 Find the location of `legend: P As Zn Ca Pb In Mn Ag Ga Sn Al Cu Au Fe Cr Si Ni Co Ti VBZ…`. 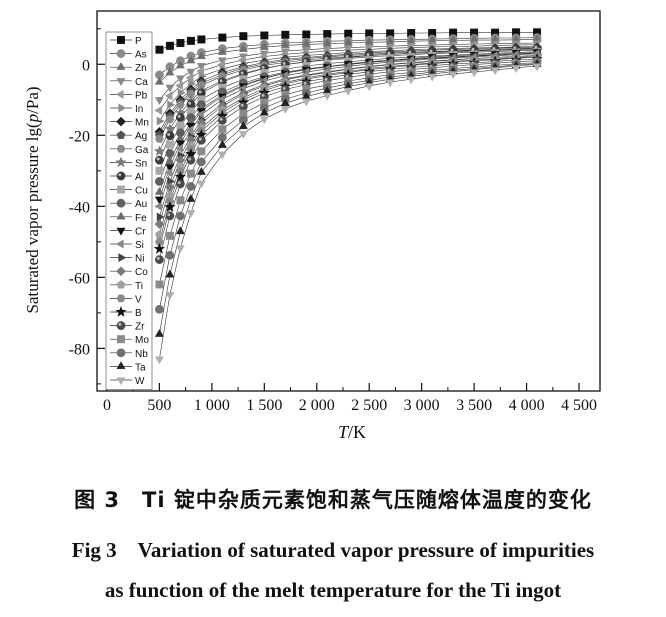

legend: P As Zn Ca Pb In Mn Ag Ga Sn Al Cu Au Fe Cr Si Ni Co Ti VBZ… is located at coordinates (129, 211).